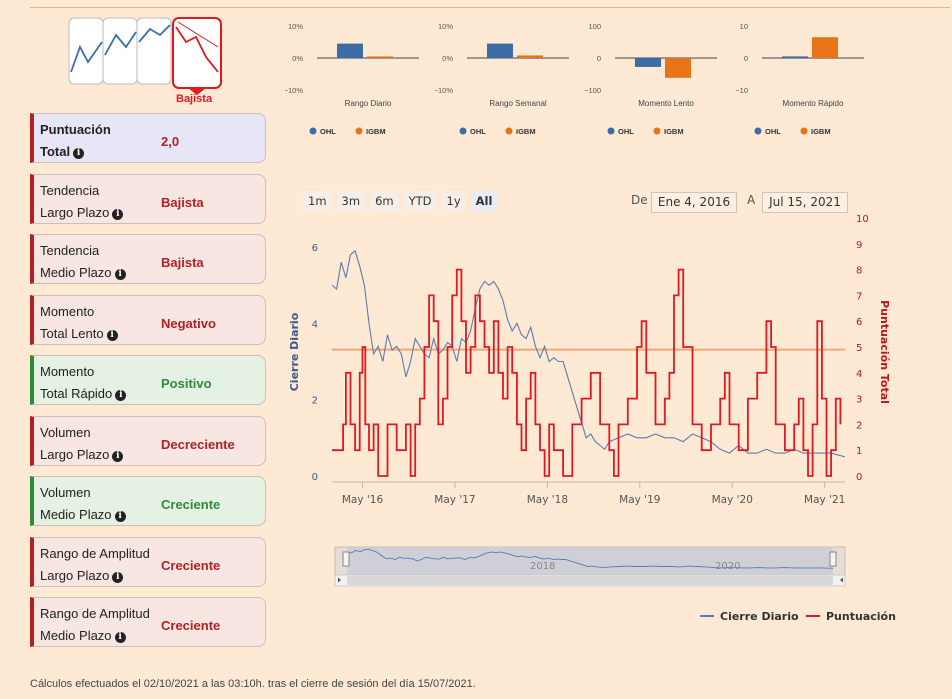 The height and width of the screenshot is (699, 952). What do you see at coordinates (859, 477) in the screenshot?
I see `y2-tick-label: 0` at bounding box center [859, 477].